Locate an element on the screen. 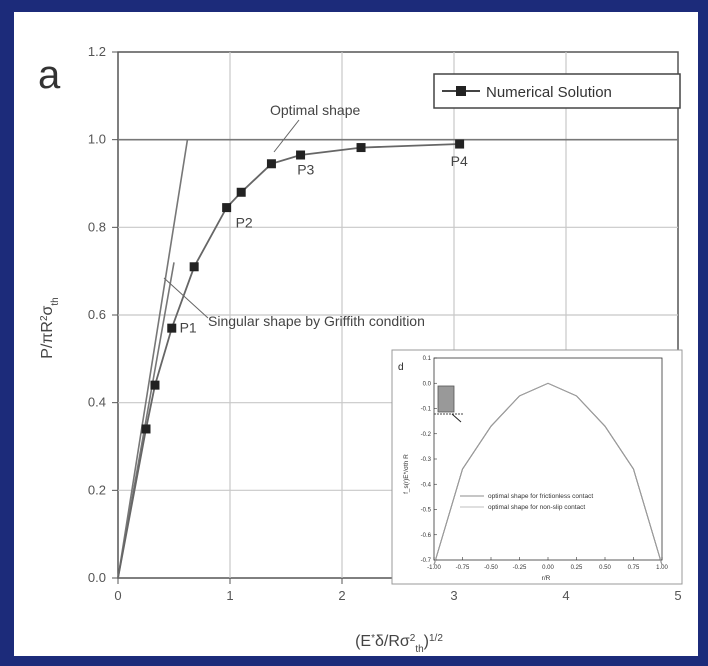 Image resolution: width=708 pixels, height=666 pixels. inset-x-tick-label: 1.00 is located at coordinates (662, 568).